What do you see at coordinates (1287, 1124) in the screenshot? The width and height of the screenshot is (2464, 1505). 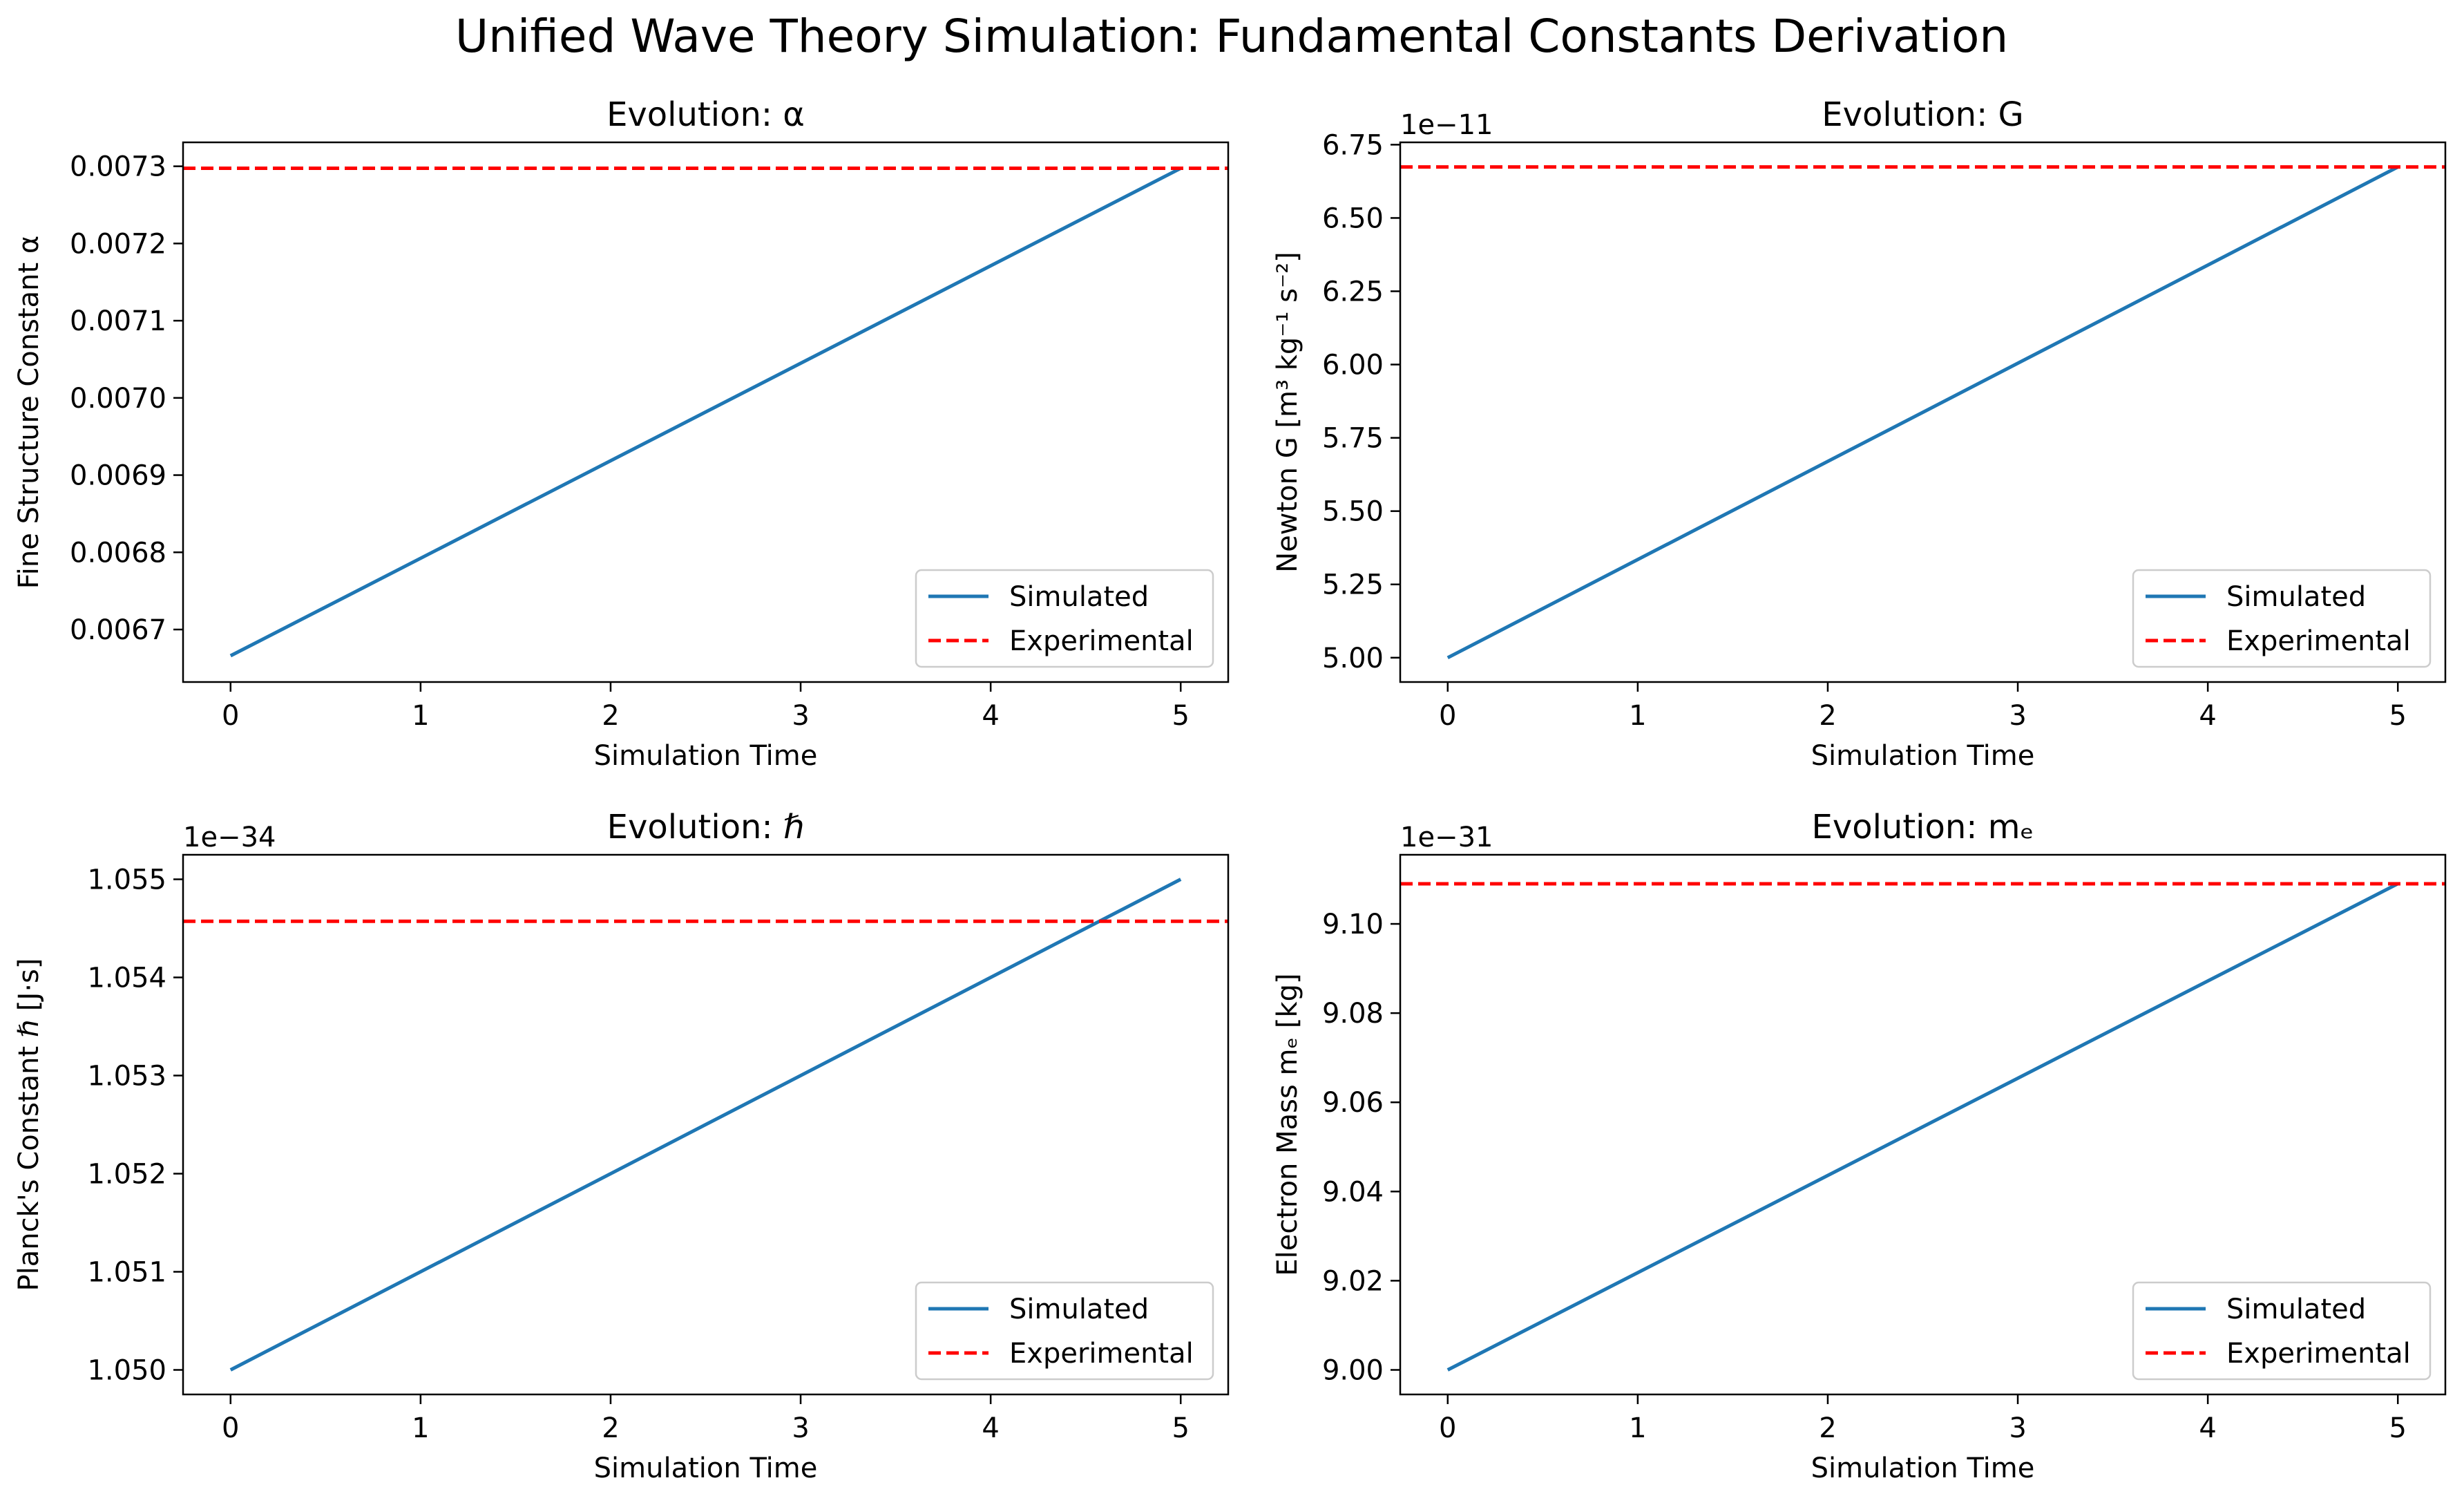 I see `y-axis-label: Electron Mass mₑ [kg]` at bounding box center [1287, 1124].